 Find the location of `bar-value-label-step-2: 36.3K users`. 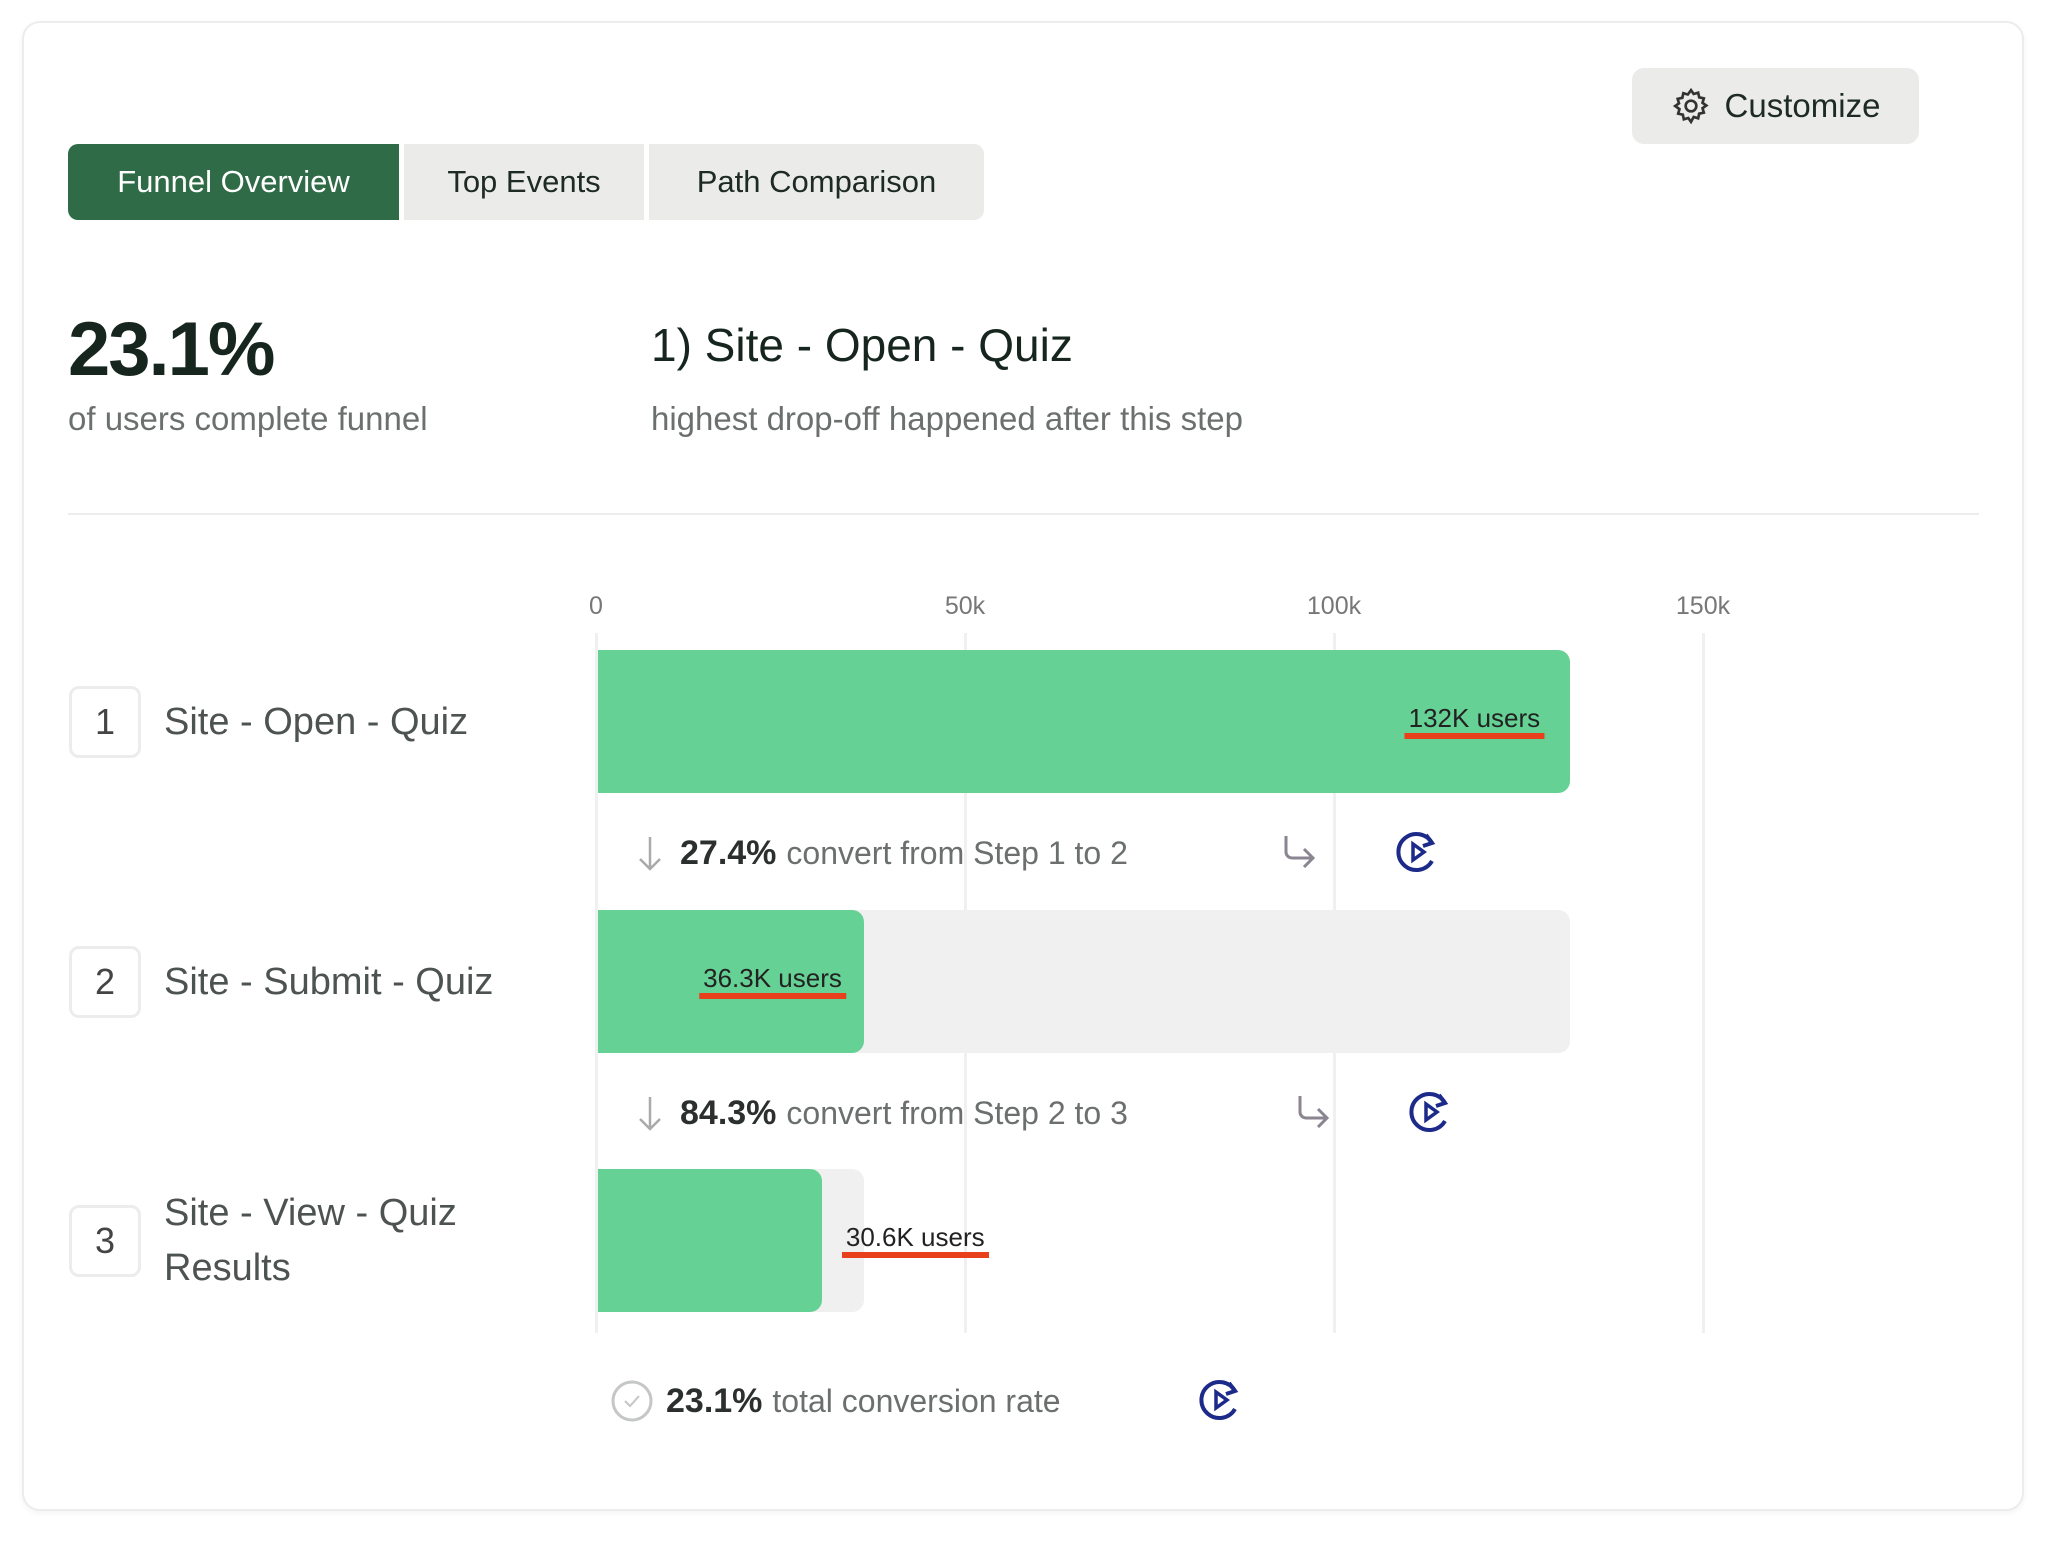

bar-value-label-step-2: 36.3K users is located at coordinates (772, 981).